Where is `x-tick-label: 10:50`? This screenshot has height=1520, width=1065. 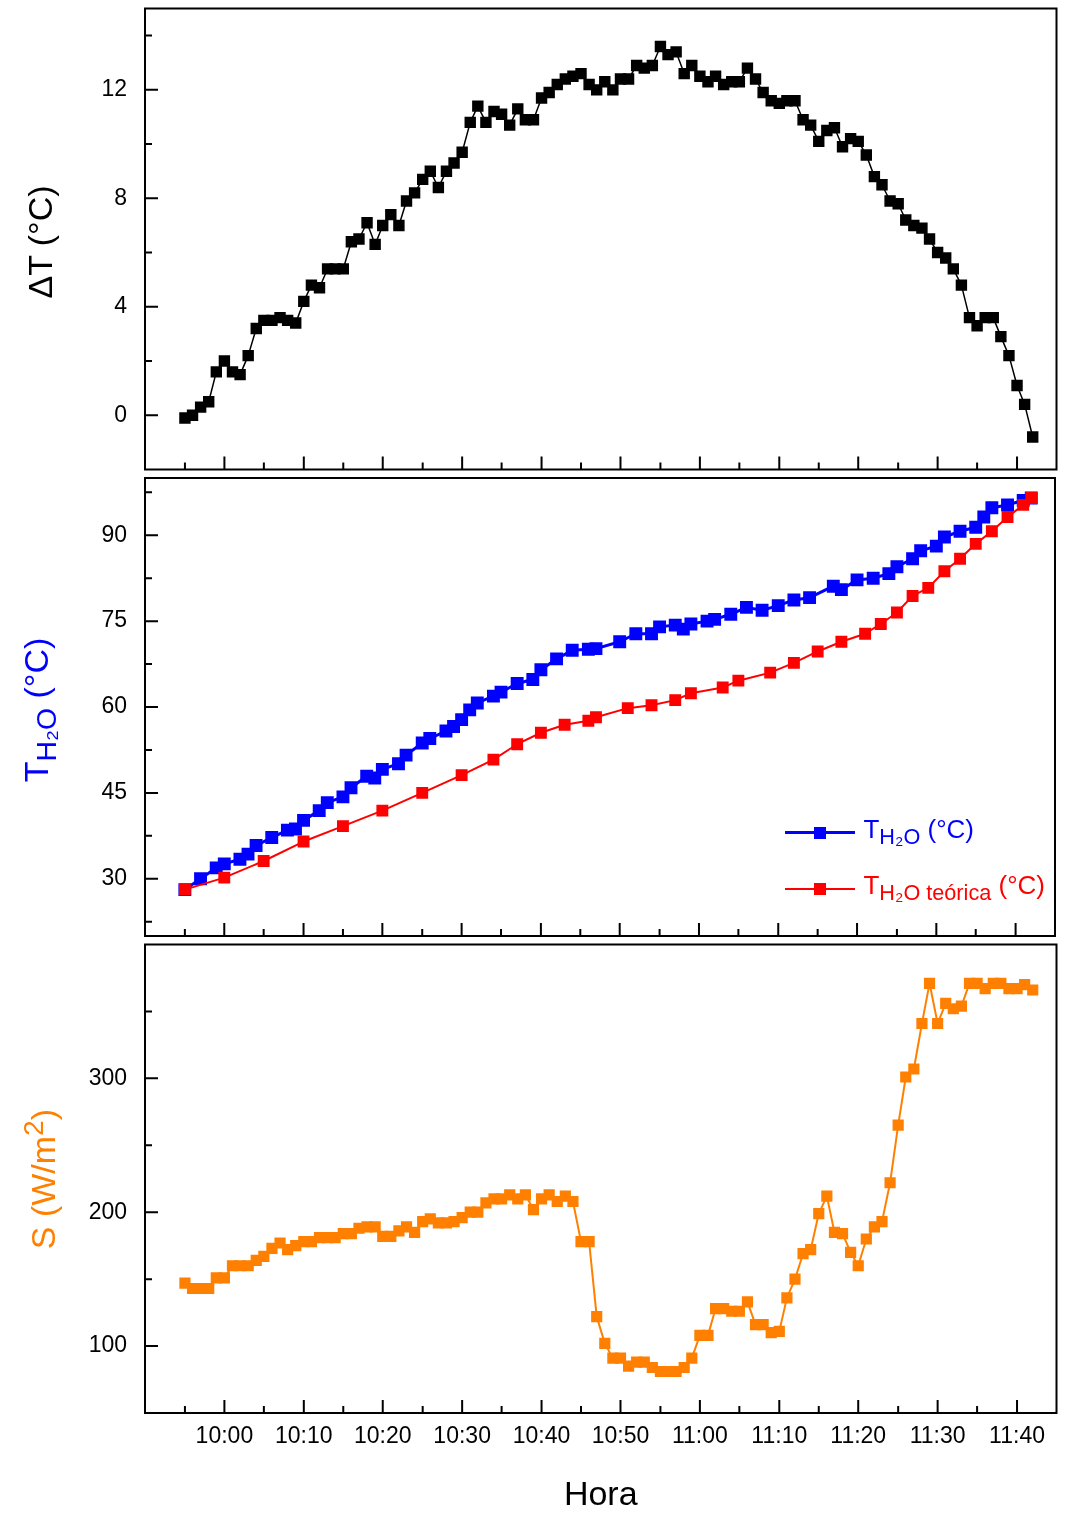
x-tick-label: 10:50 is located at coordinates (620, 1435).